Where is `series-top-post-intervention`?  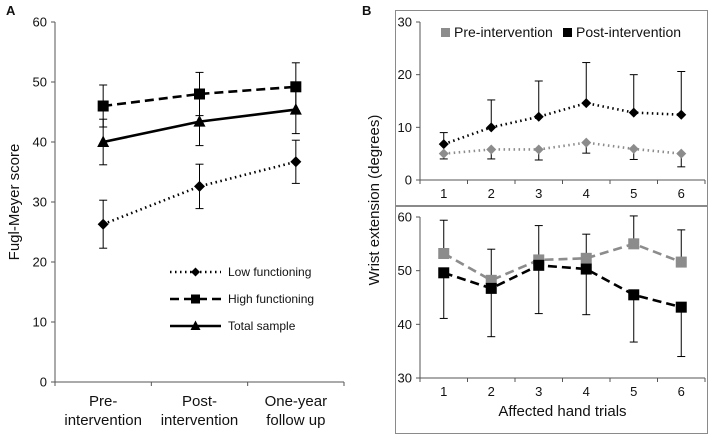
series-top-post-intervention is located at coordinates (562, 106).